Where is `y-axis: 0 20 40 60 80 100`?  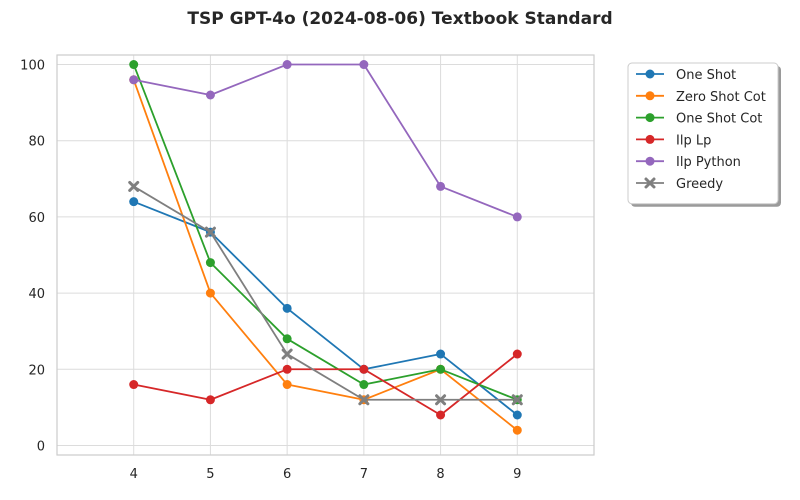 y-axis: 0 20 40 60 80 100 is located at coordinates (32, 257).